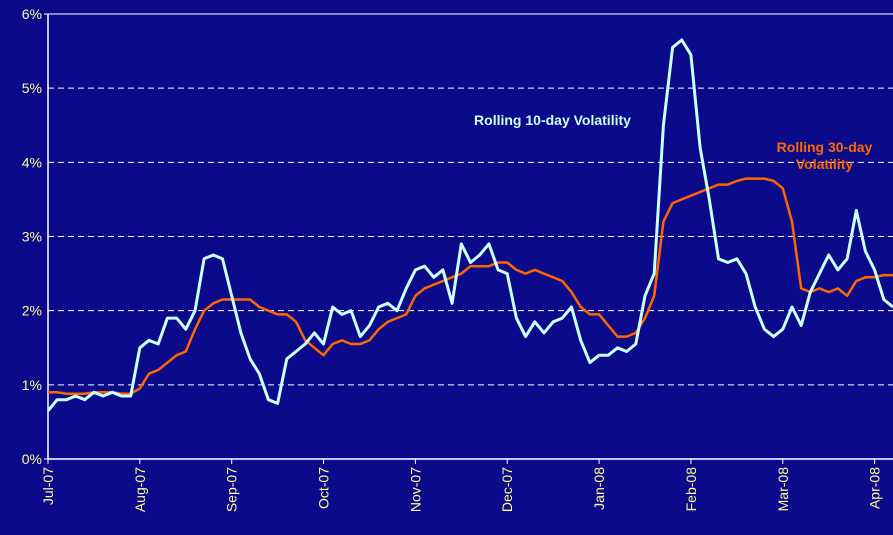  I want to click on x-tick-label: Mar-08, so click(783, 489).